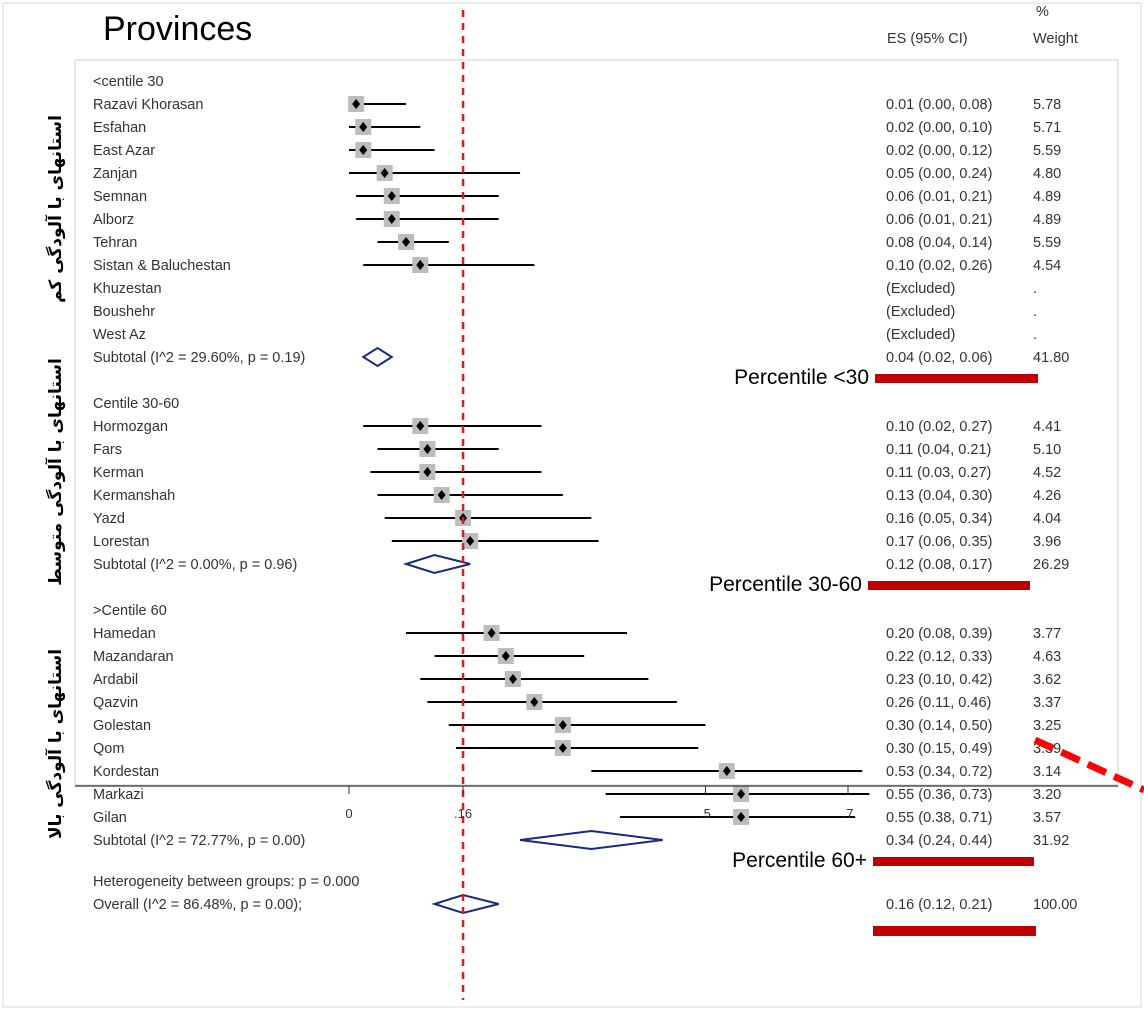  I want to click on weight-value: 3.20, so click(1047, 795).